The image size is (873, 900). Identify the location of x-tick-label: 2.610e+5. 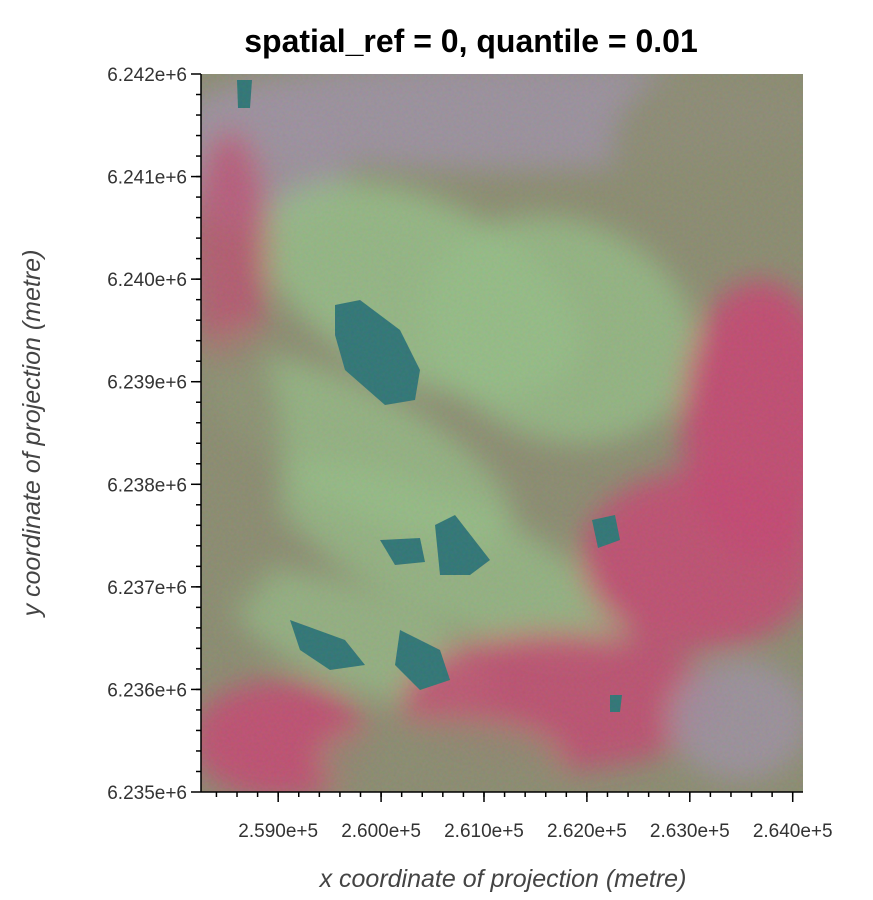
(484, 831).